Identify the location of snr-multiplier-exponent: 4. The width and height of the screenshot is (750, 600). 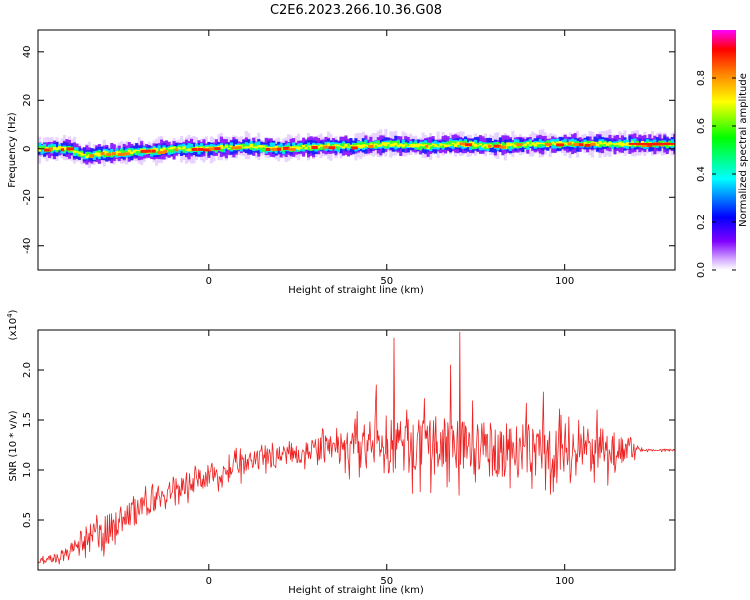
(10, 315).